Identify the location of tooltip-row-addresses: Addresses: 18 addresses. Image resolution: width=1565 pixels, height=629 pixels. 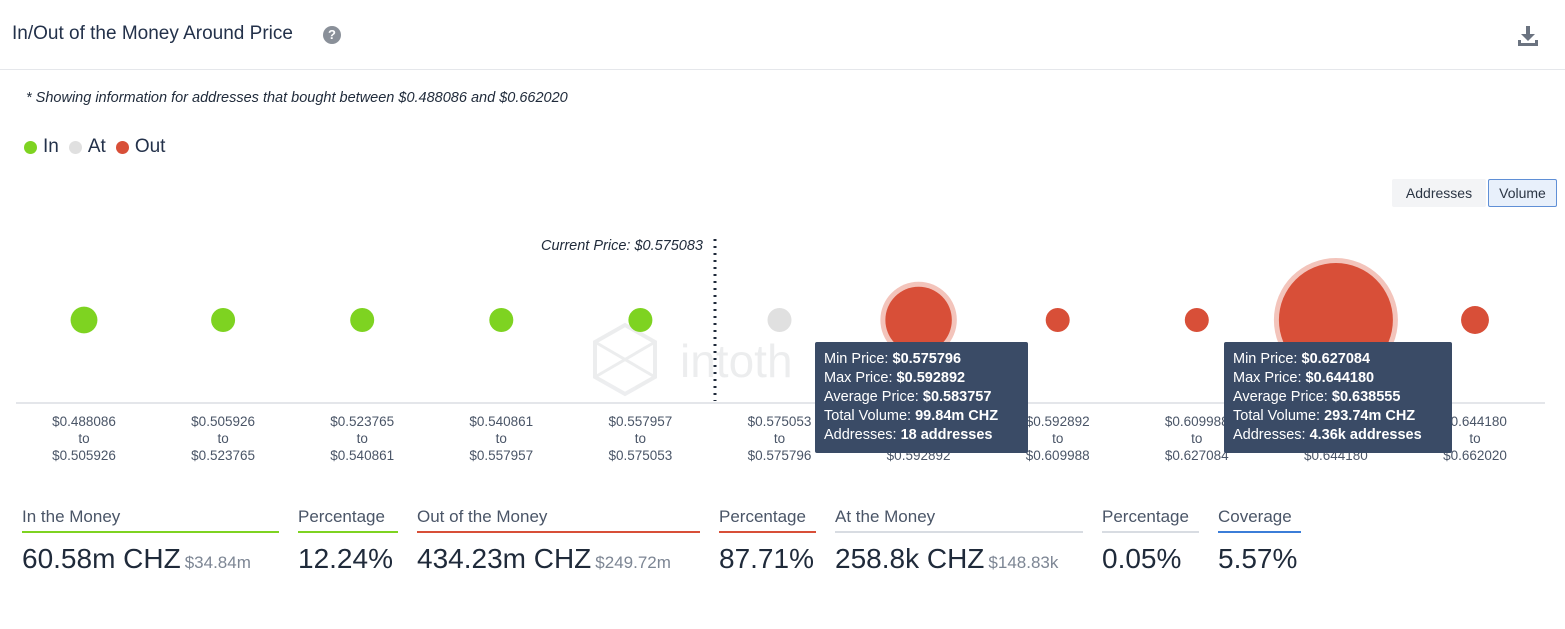
(908, 435).